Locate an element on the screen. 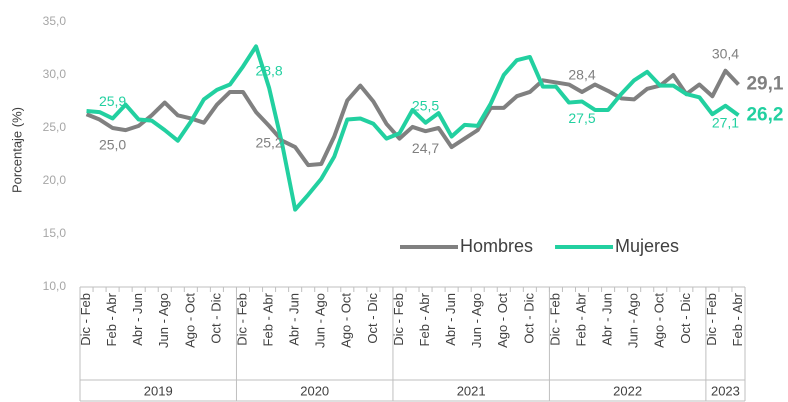 The width and height of the screenshot is (788, 402). legend-label: Hombres is located at coordinates (496, 246).